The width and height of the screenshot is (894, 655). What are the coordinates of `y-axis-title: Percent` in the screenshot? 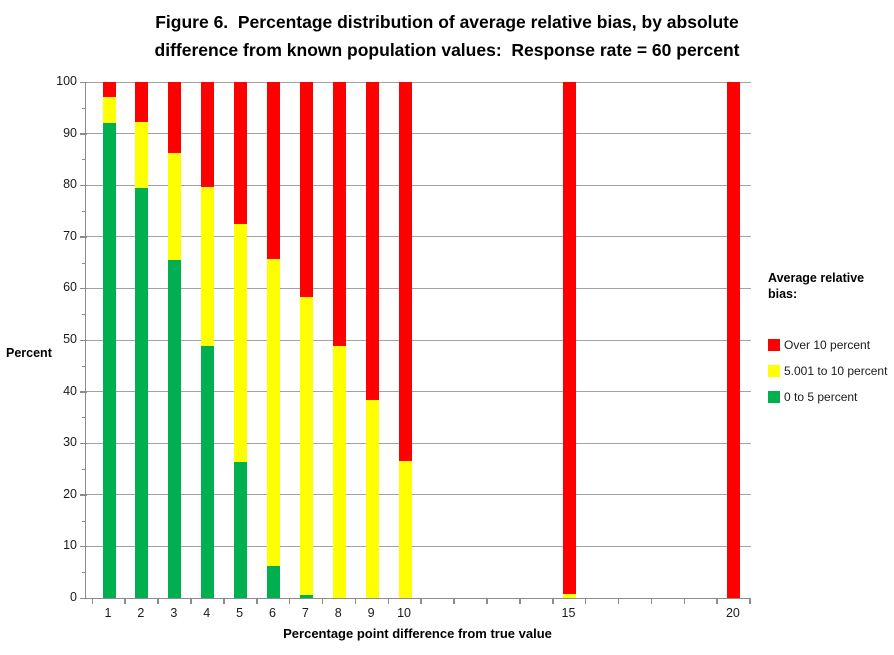 It's located at (29, 353).